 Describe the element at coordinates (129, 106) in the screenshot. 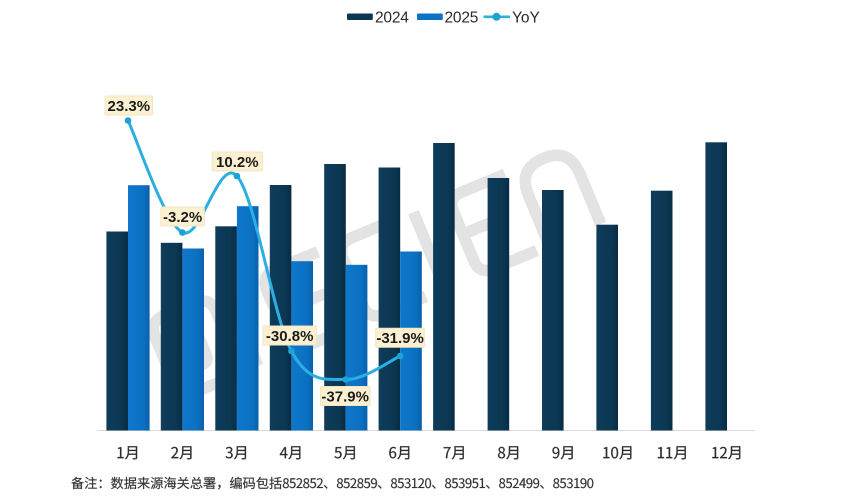

I see `svg-text: 23.3%` at that location.